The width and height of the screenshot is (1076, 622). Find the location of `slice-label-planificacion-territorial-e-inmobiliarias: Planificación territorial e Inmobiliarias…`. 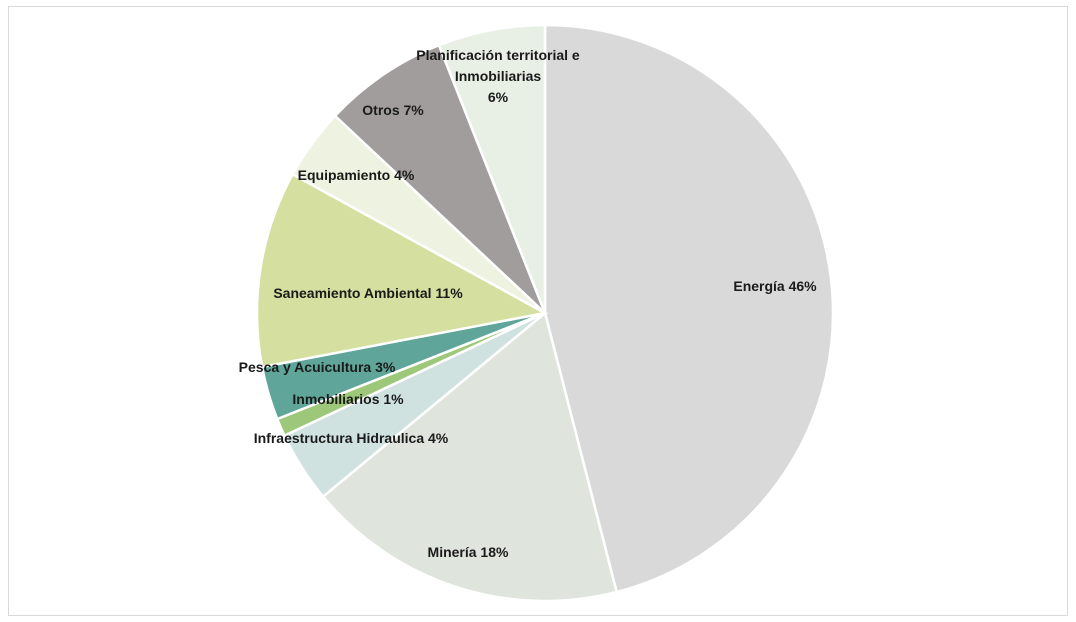

slice-label-planificacion-territorial-e-inmobiliarias: Planificación territorial e Inmobiliarias… is located at coordinates (498, 76).